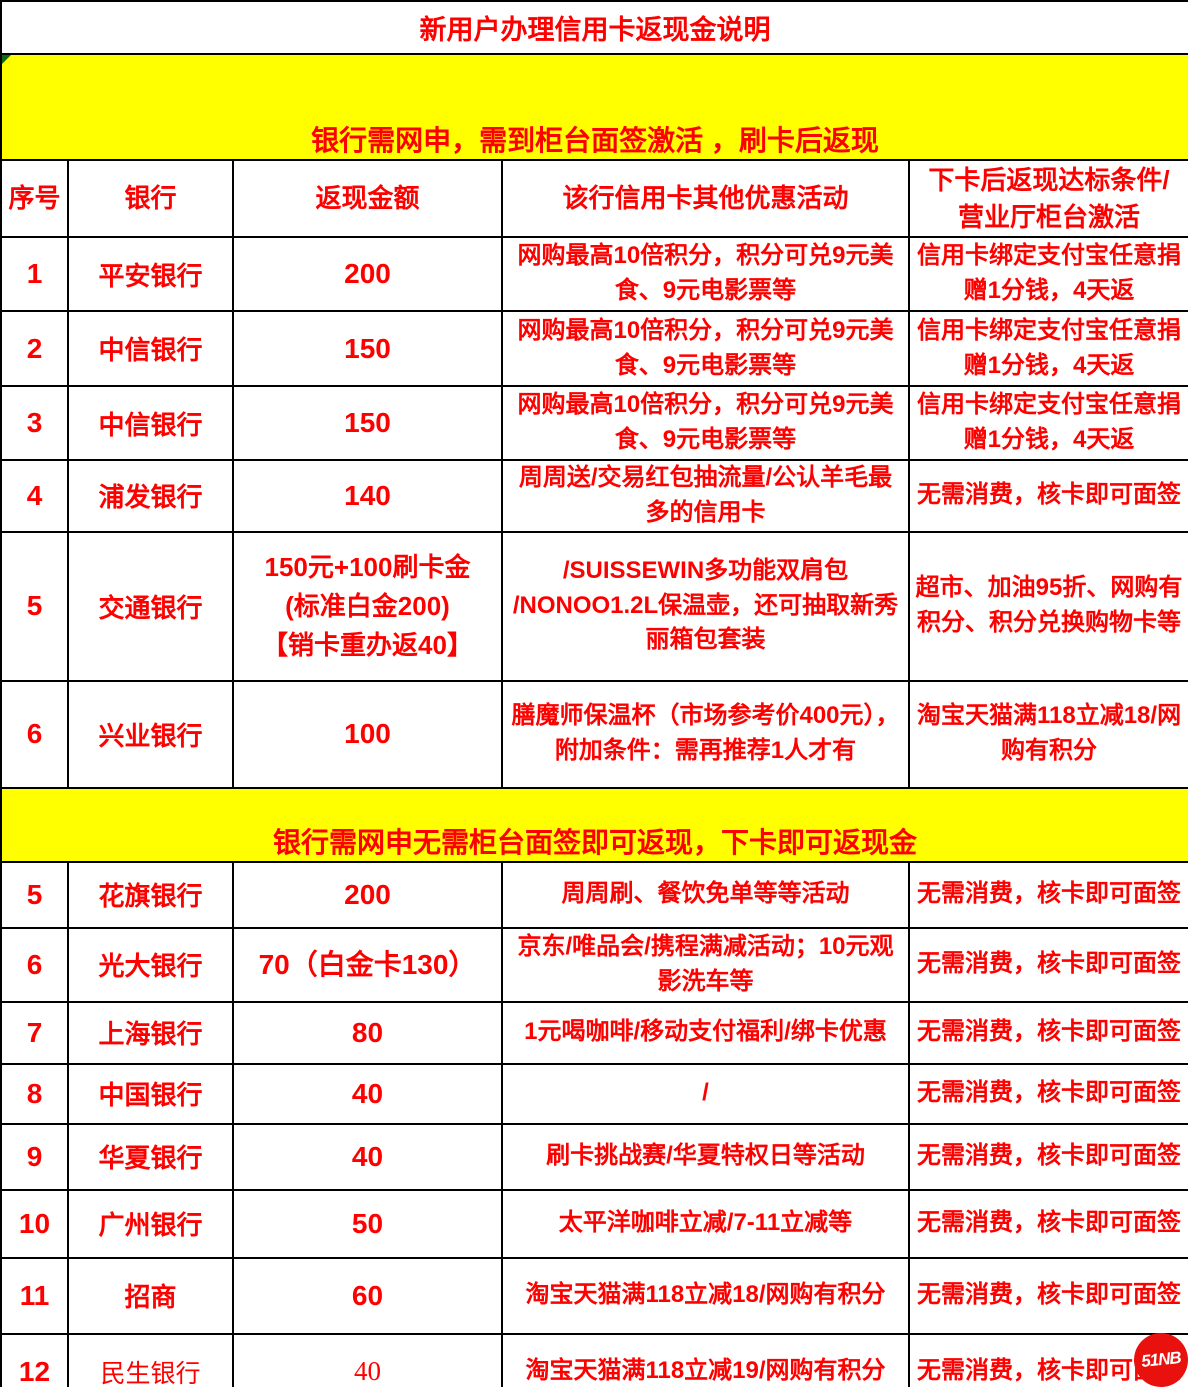 This screenshot has width=1188, height=1387. I want to click on amount-cell: 100, so click(367, 734).